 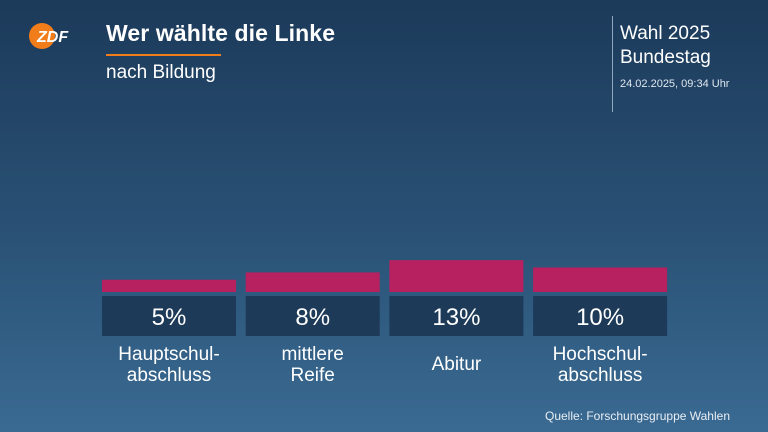 I want to click on chart-subtitle: nach Bildung, so click(x=161, y=72).